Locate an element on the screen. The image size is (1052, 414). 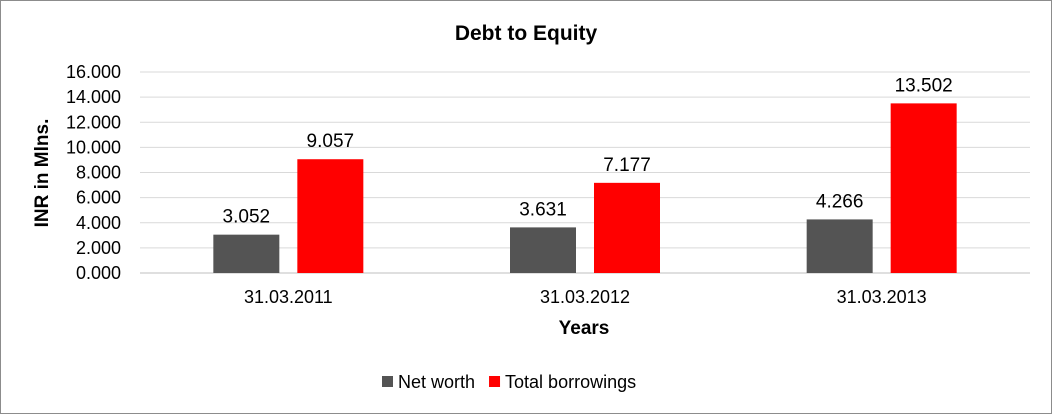
legend-label: Total borrowings is located at coordinates (570, 382).